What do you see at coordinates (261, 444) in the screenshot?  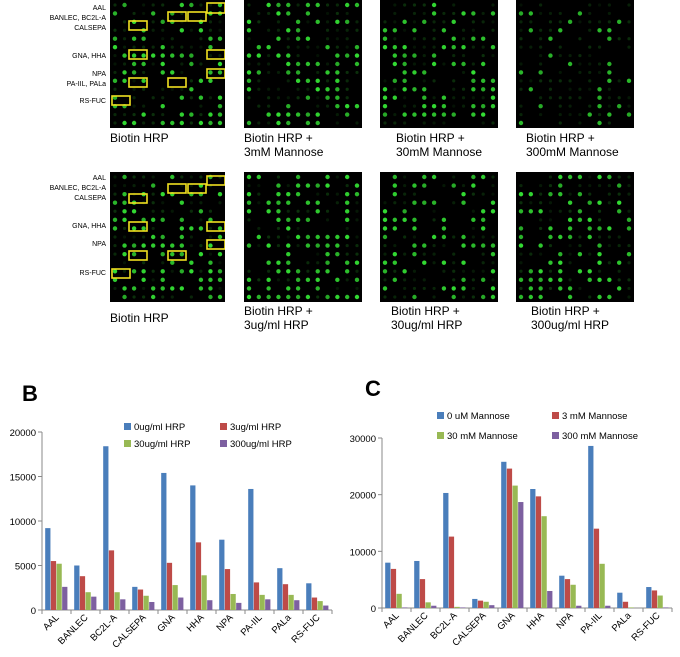 I see `legend-label: 300ug/ml HRP` at bounding box center [261, 444].